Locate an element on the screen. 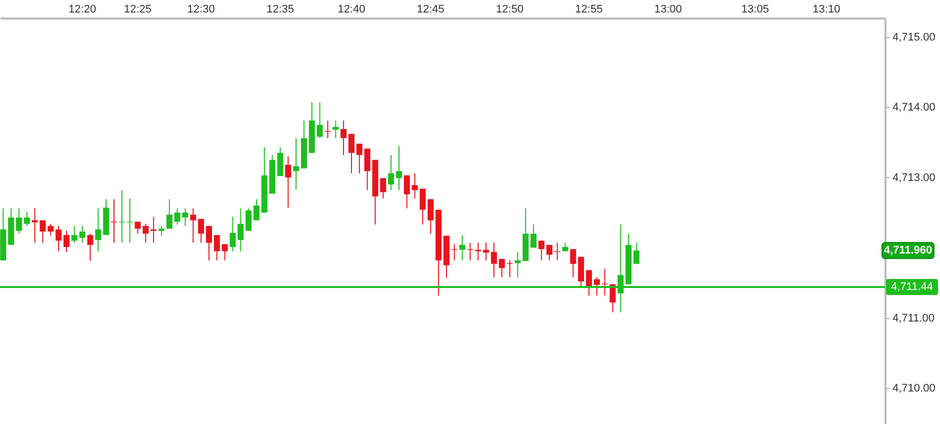 The width and height of the screenshot is (940, 424). x-tick-label: 13:05 is located at coordinates (755, 10).